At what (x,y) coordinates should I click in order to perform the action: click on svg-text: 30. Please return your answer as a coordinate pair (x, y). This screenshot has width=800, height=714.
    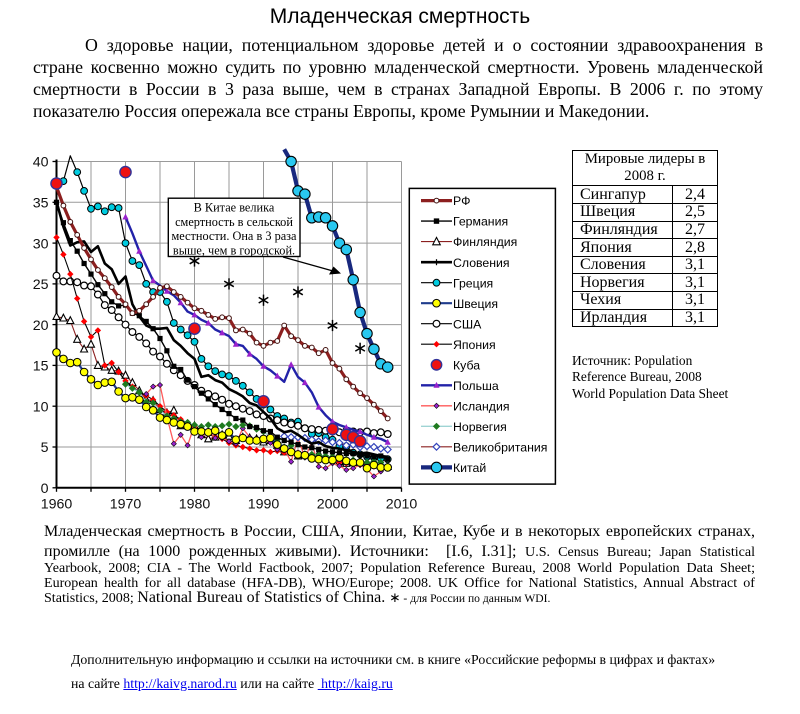
    Looking at the image, I should click on (41, 244).